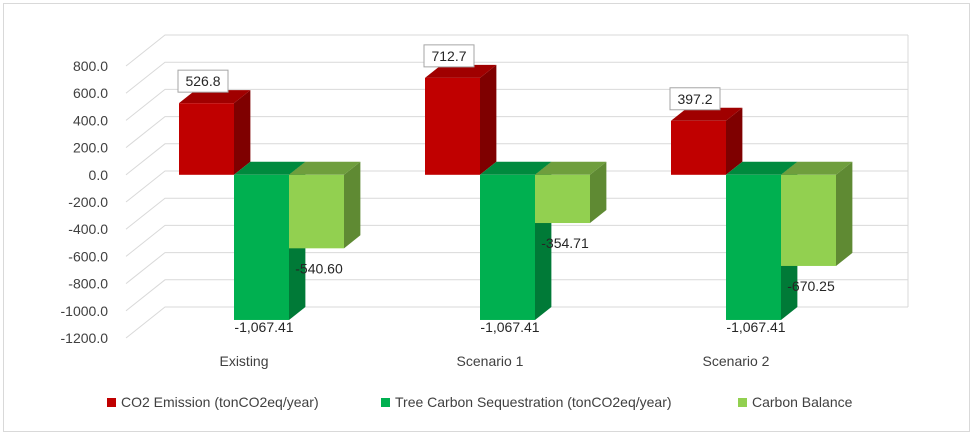 The height and width of the screenshot is (437, 975). What do you see at coordinates (220, 402) in the screenshot?
I see `legend-label: CO2 Emission (tonCO2eq/year)` at bounding box center [220, 402].